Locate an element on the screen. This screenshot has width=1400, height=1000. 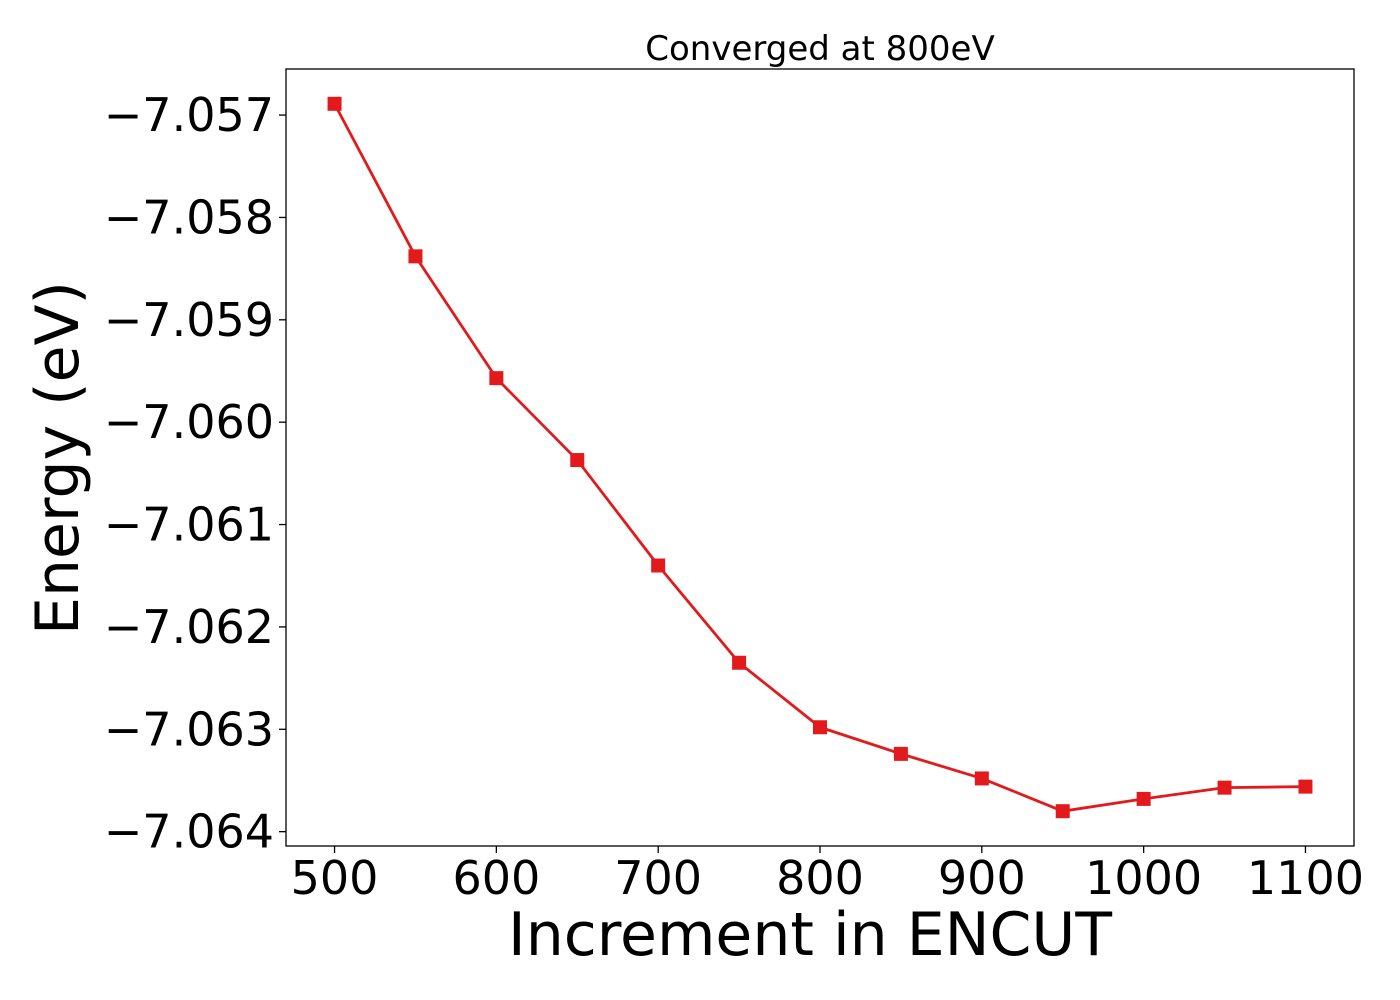
x-tick-label: 600 is located at coordinates (496, 878).